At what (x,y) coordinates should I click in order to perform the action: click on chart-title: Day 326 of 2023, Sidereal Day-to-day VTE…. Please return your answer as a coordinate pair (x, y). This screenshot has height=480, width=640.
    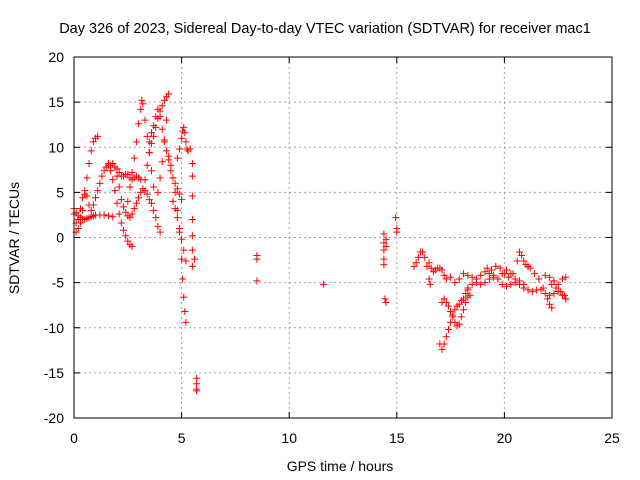
    Looking at the image, I should click on (325, 29).